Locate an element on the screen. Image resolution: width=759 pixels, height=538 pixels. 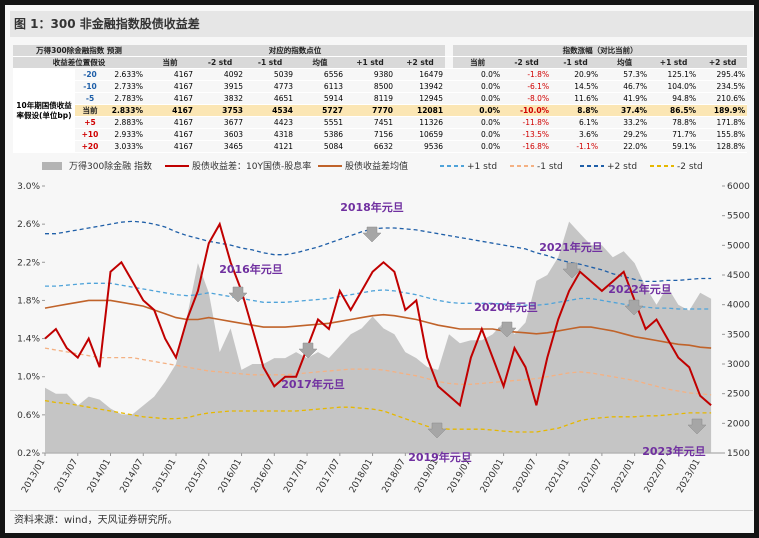
column-header: +2 std is located at coordinates (723, 62).